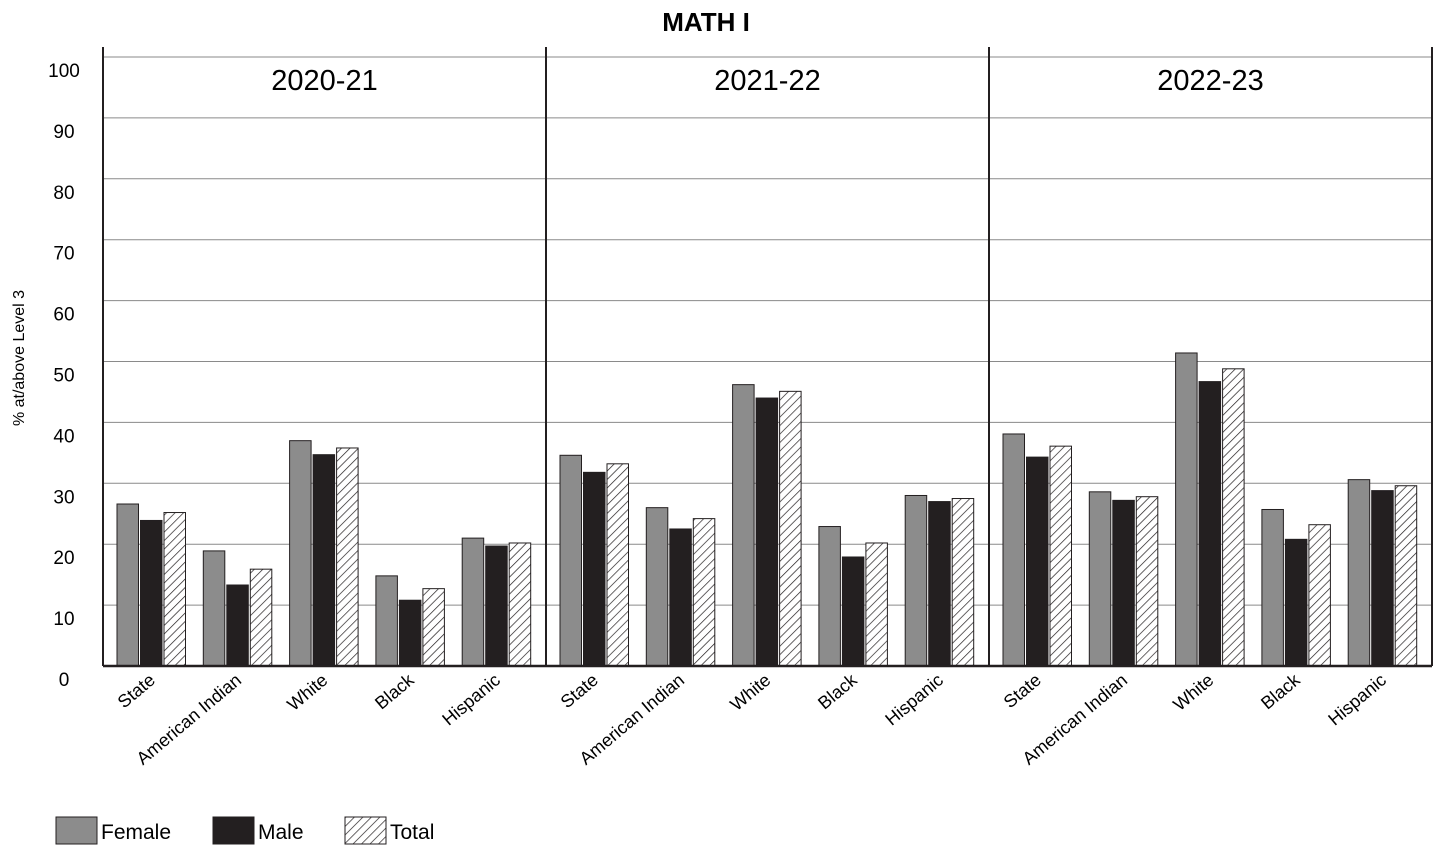 The image size is (1440, 848). I want to click on y-tick-label: 30, so click(63, 497).